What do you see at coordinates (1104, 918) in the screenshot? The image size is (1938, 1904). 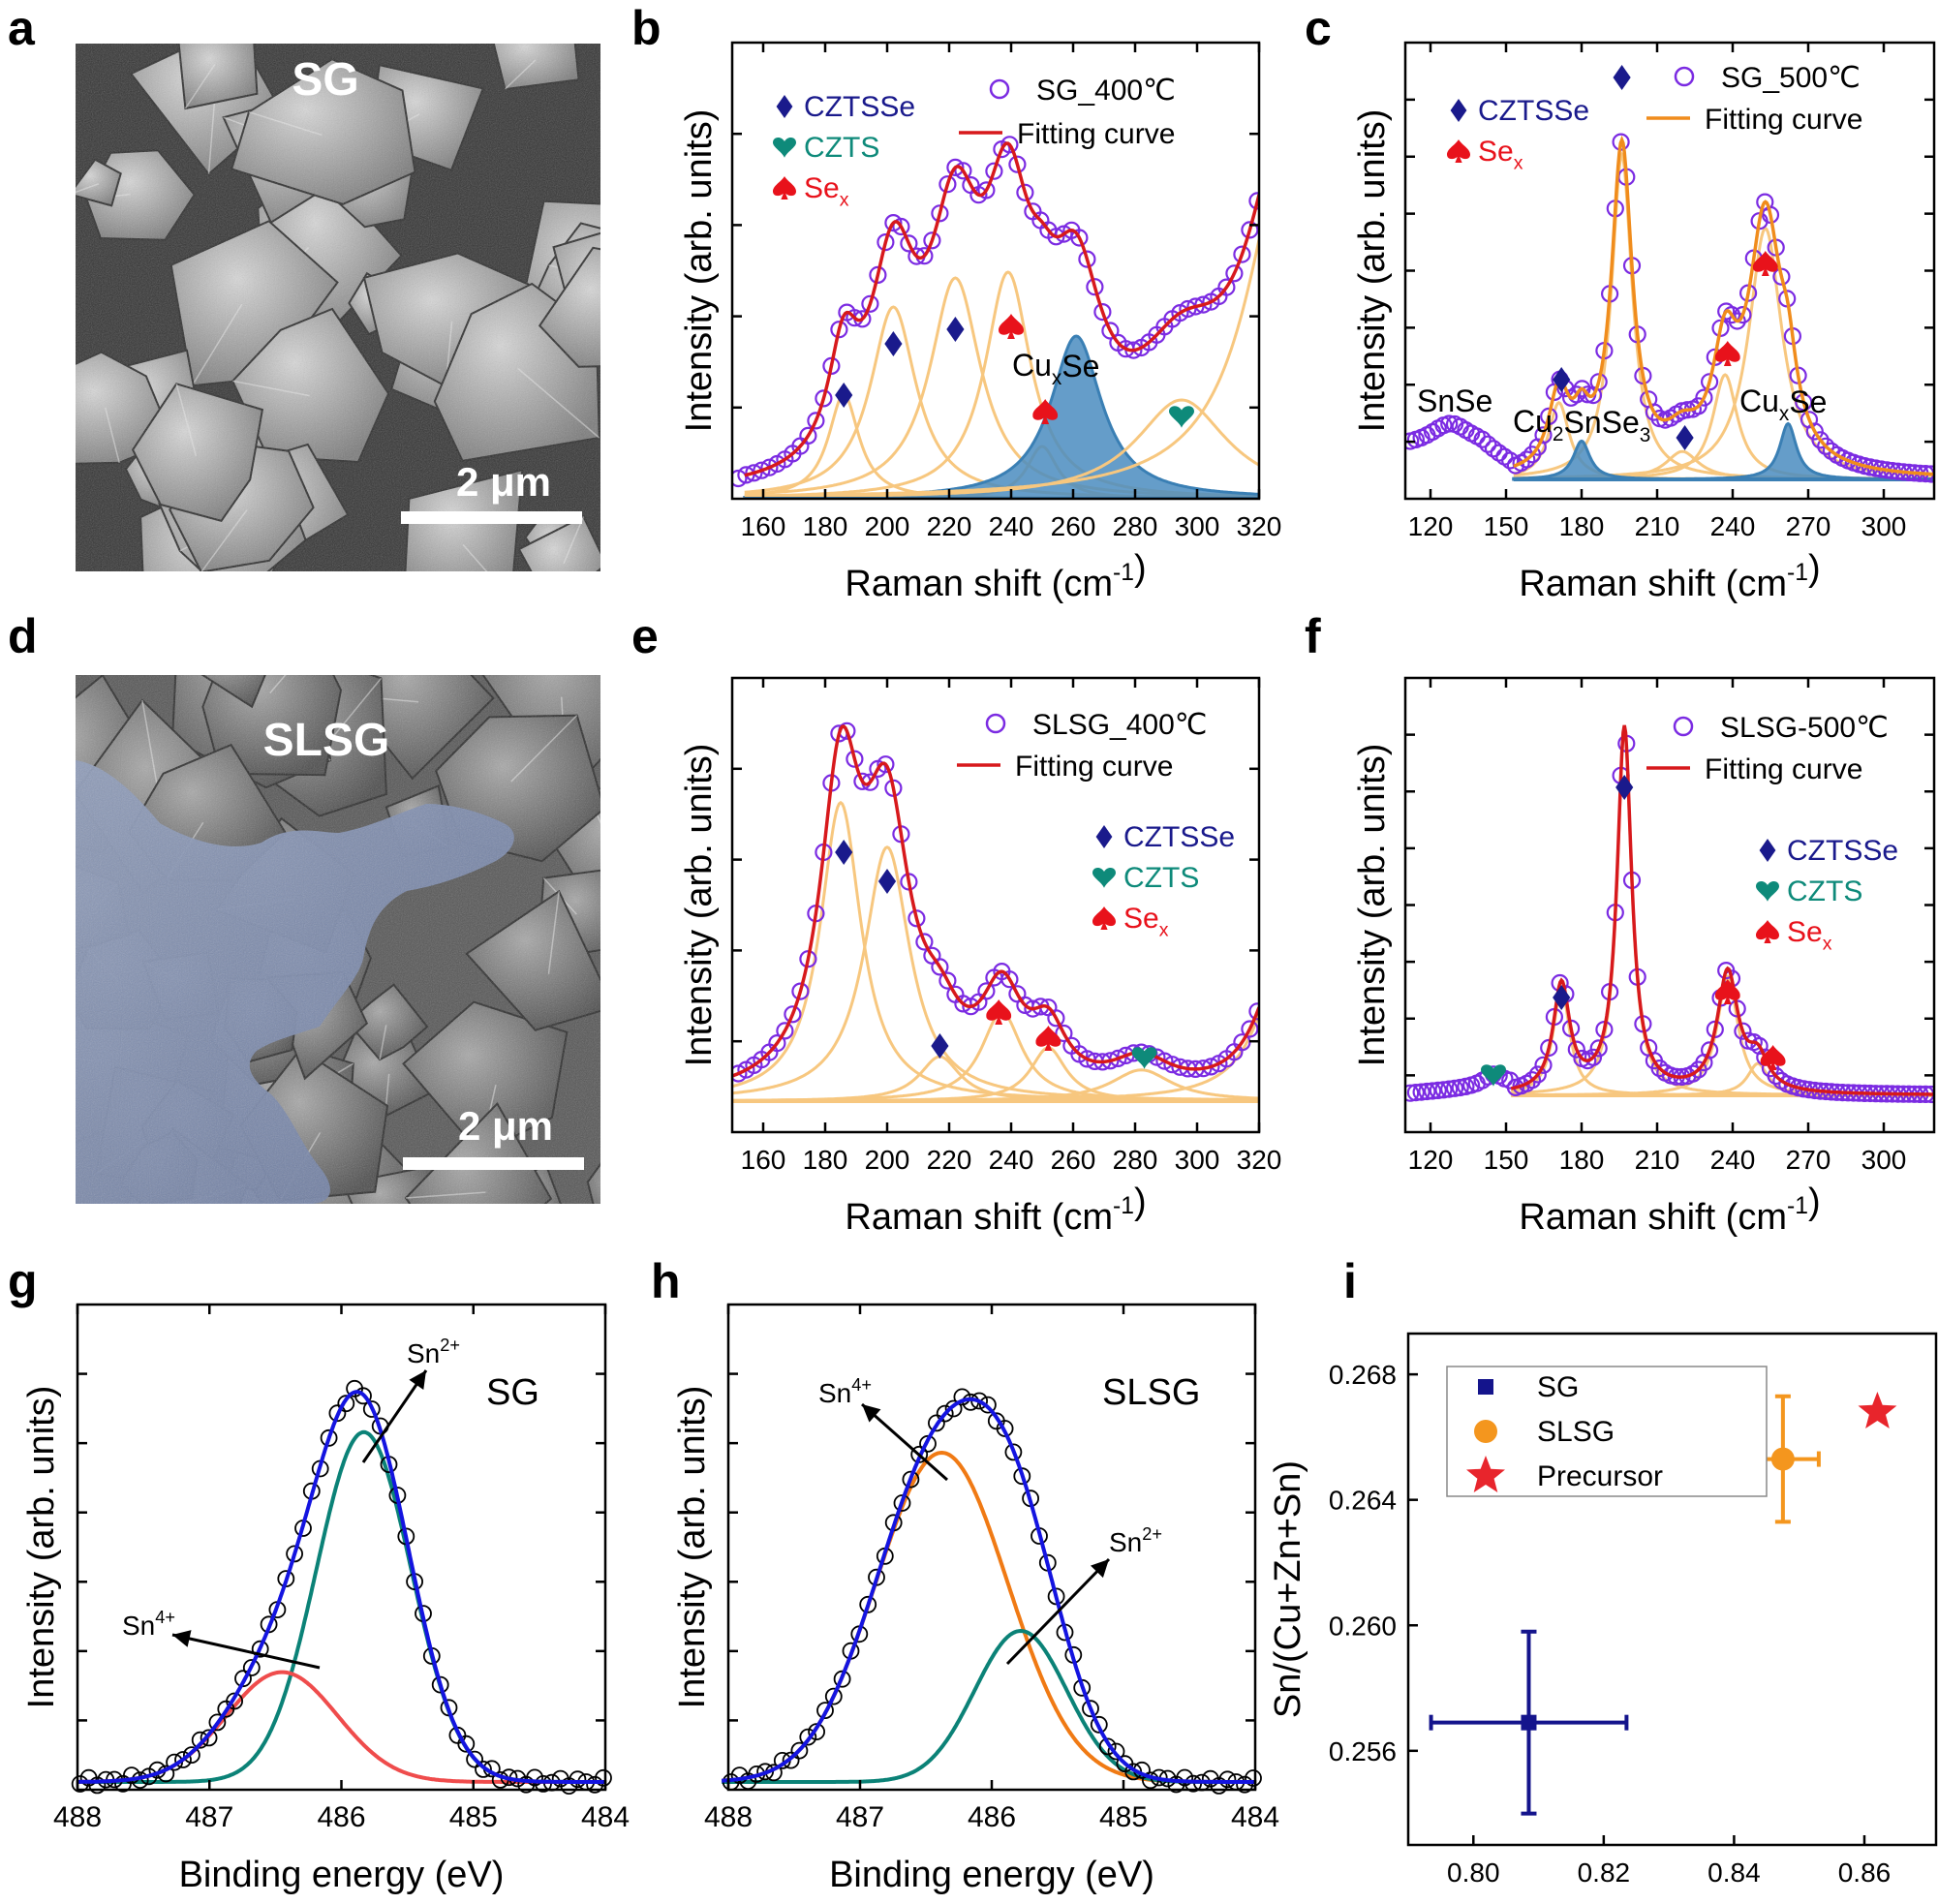 I see `legend-symbol-sex` at bounding box center [1104, 918].